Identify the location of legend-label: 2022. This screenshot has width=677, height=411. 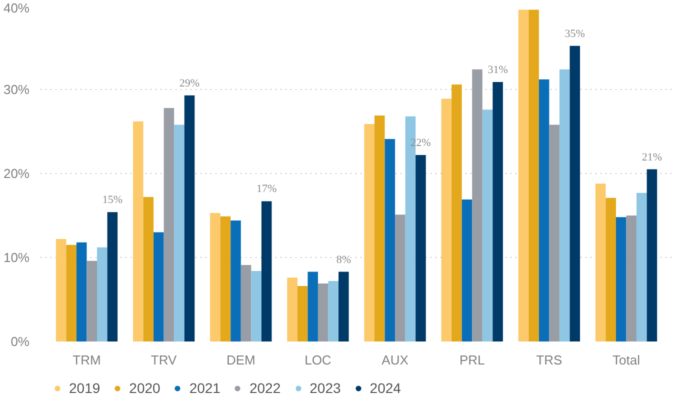
(265, 388).